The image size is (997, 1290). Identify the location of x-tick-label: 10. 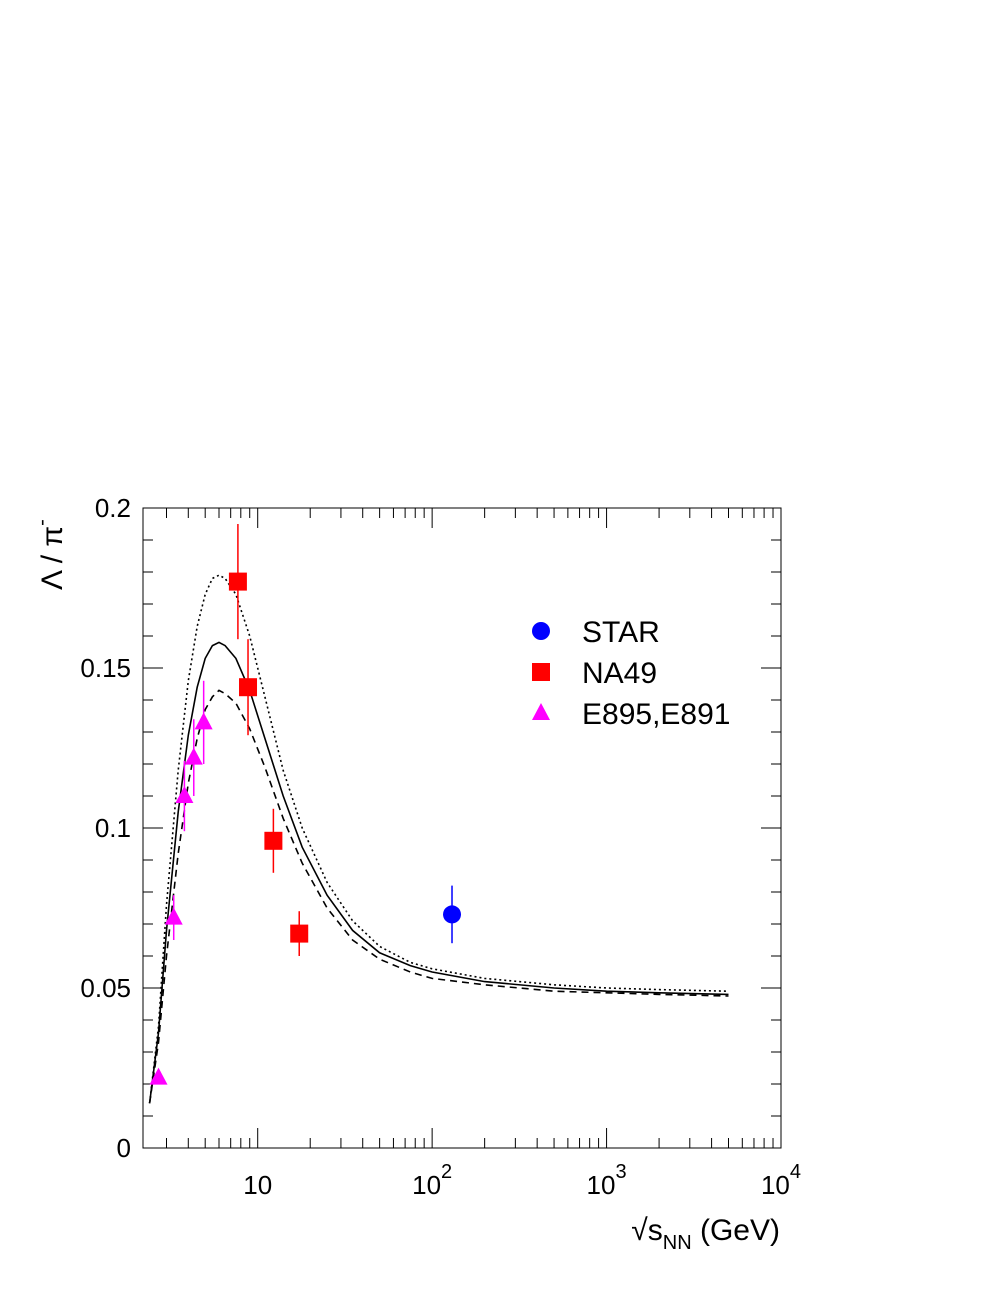
(257, 1185).